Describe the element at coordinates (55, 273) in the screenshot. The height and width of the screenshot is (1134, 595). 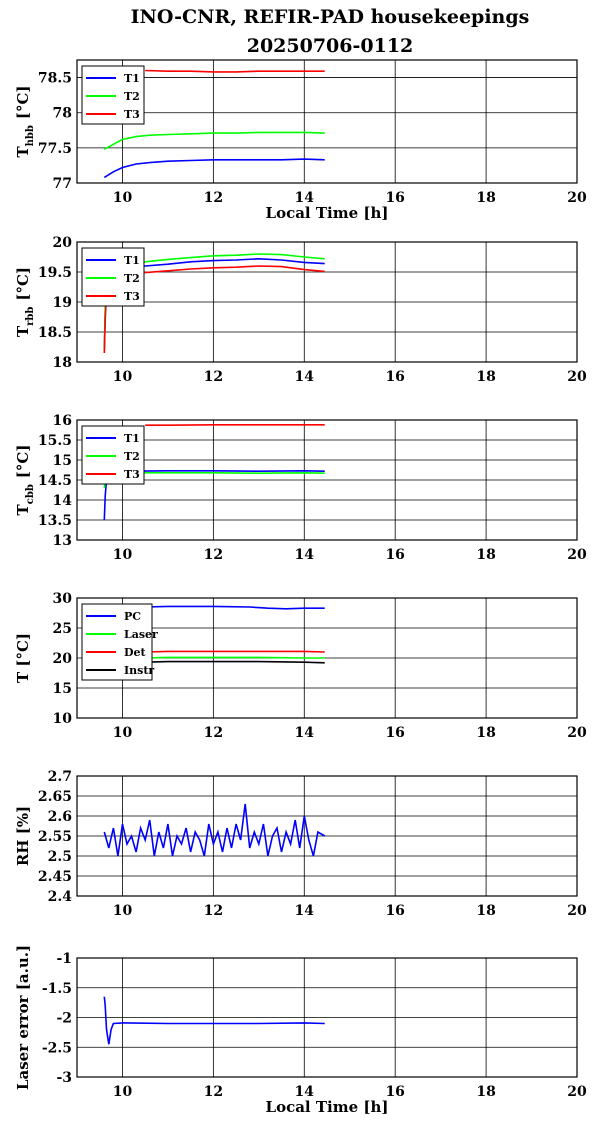
I see `y-tick-label: 19.5` at that location.